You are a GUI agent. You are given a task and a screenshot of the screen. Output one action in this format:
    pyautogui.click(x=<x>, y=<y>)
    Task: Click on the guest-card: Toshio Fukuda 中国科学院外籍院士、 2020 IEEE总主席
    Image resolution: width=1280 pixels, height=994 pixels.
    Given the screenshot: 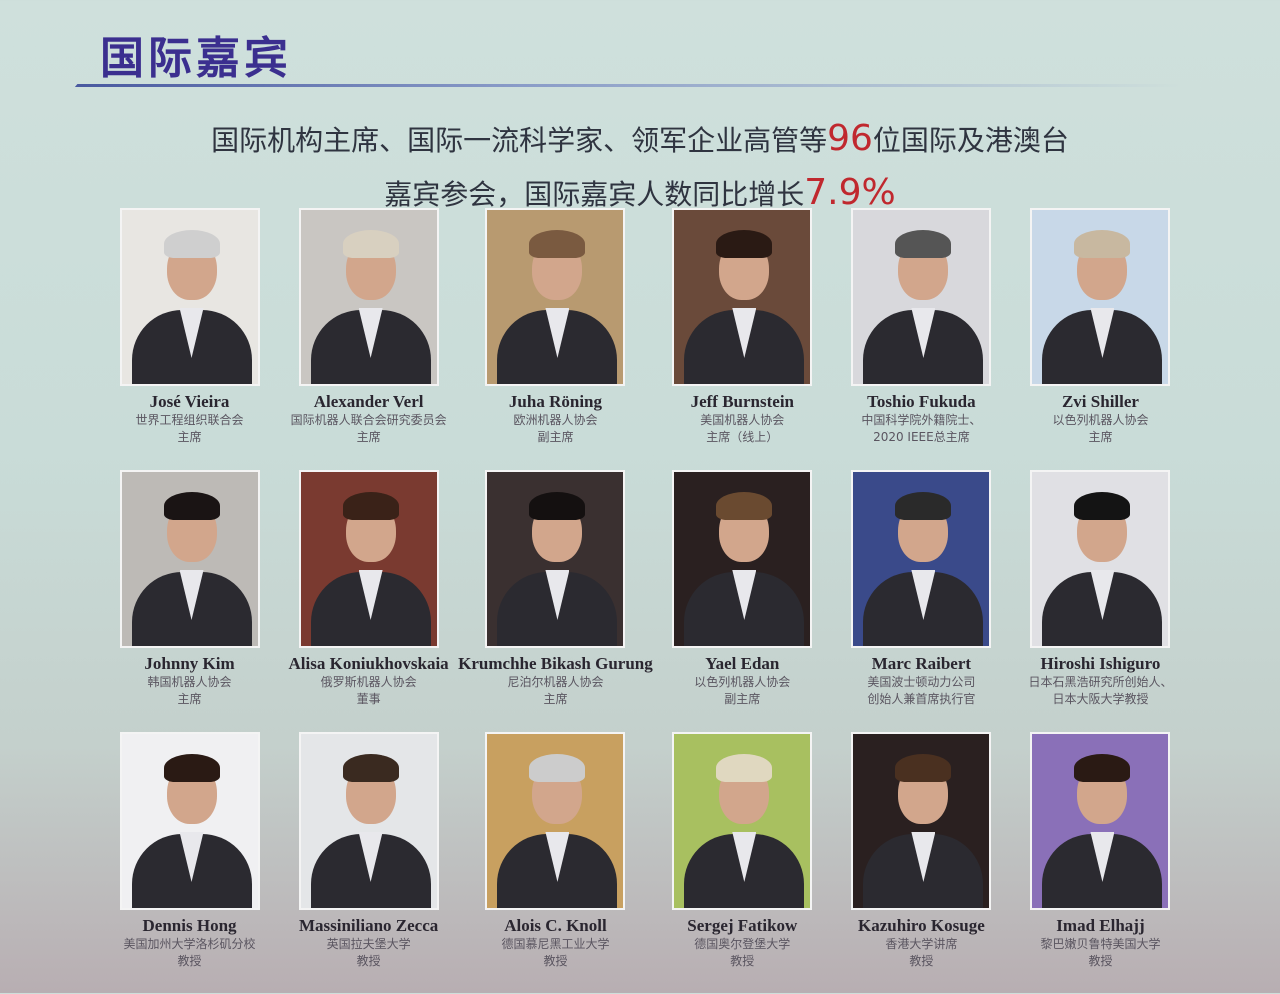 What is the action you would take?
    pyautogui.click(x=921, y=339)
    